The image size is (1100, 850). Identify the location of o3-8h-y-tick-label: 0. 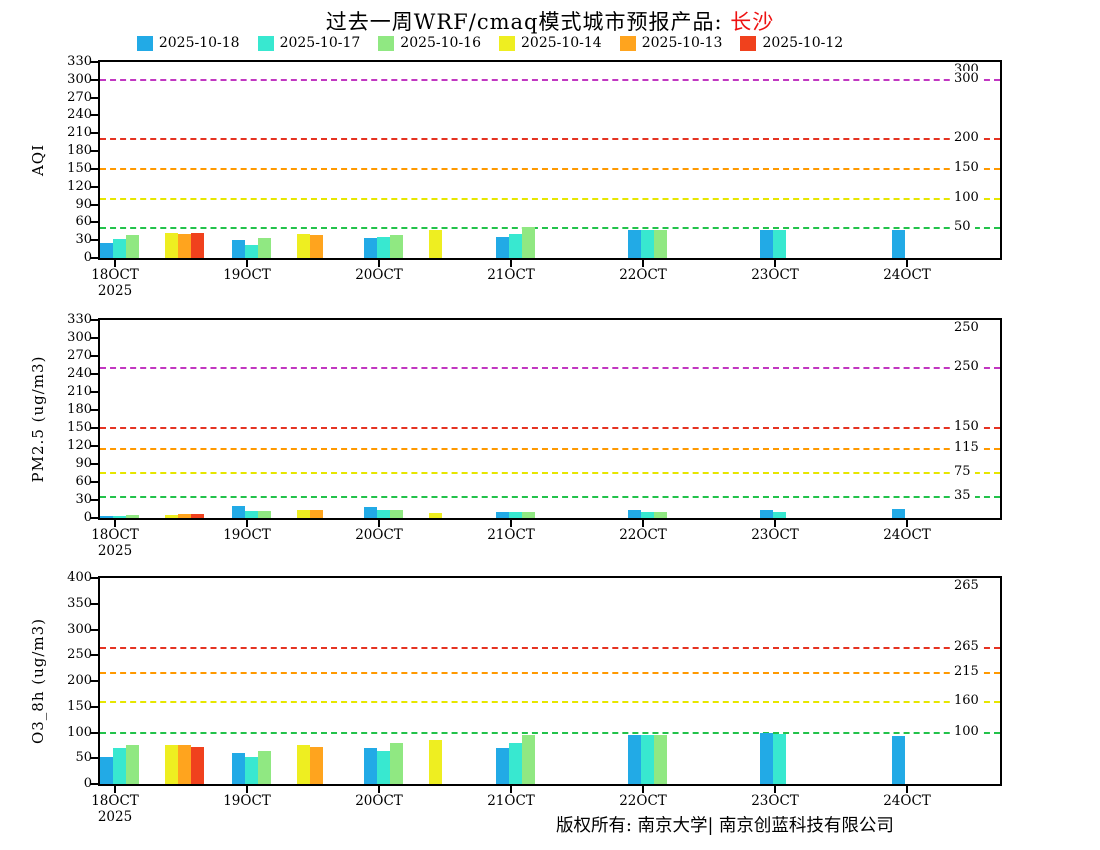
(87, 783).